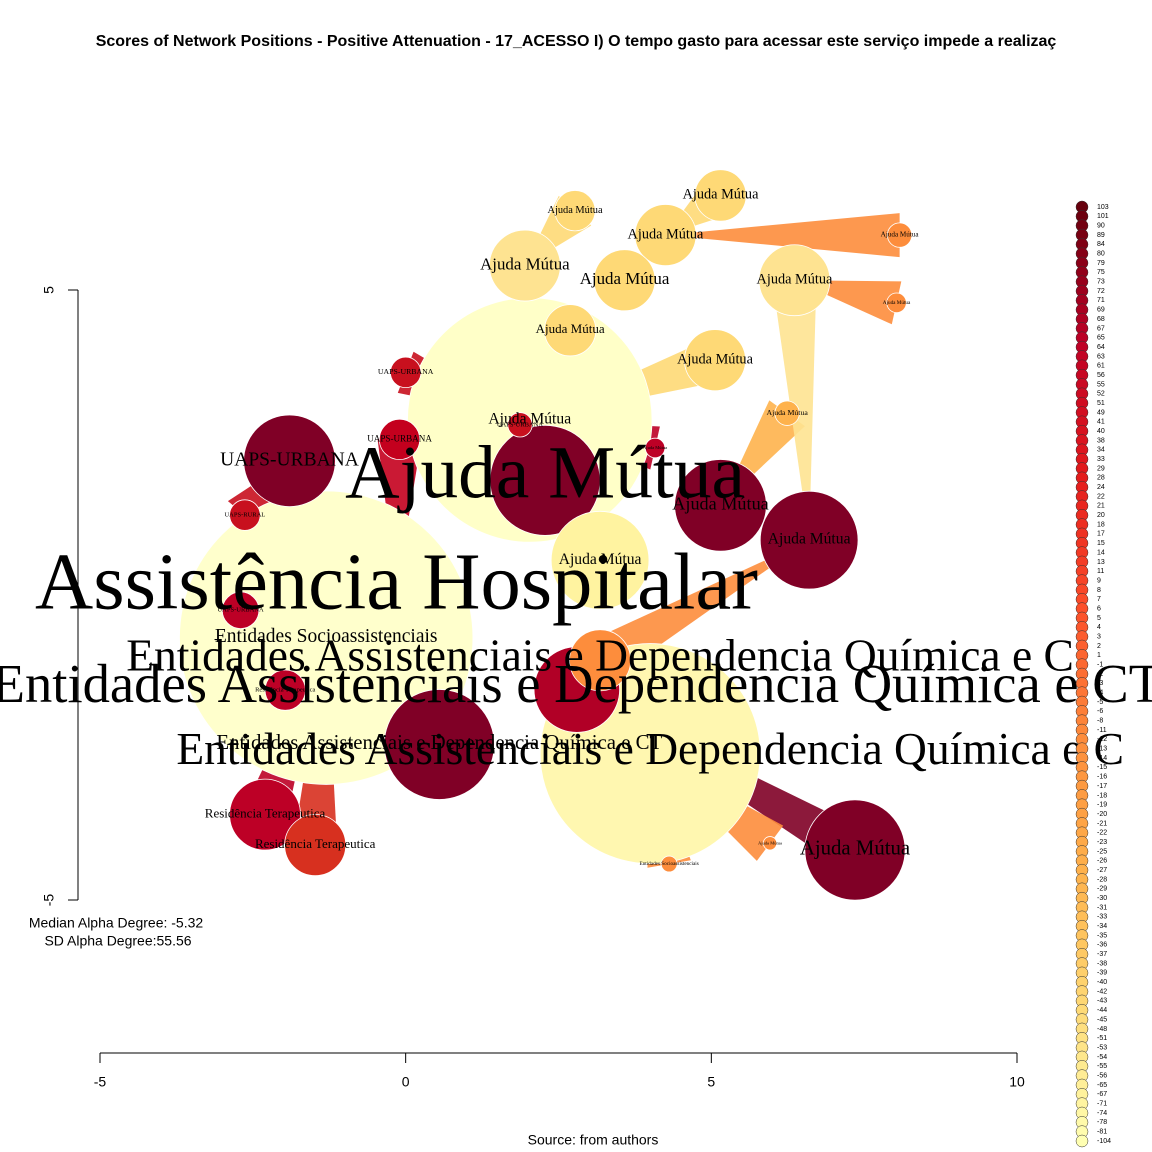 This screenshot has width=1152, height=1152. Describe the element at coordinates (1102, 973) in the screenshot. I see `legend-label: -39` at that location.